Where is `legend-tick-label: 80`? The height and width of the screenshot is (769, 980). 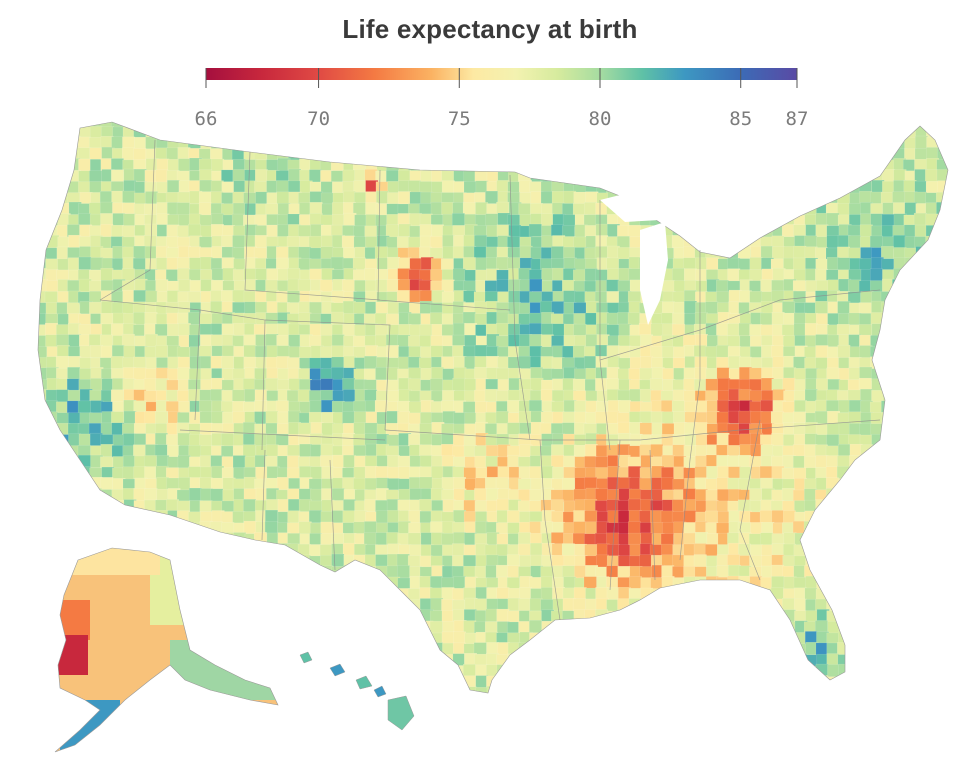
legend-tick-label: 80 is located at coordinates (600, 119).